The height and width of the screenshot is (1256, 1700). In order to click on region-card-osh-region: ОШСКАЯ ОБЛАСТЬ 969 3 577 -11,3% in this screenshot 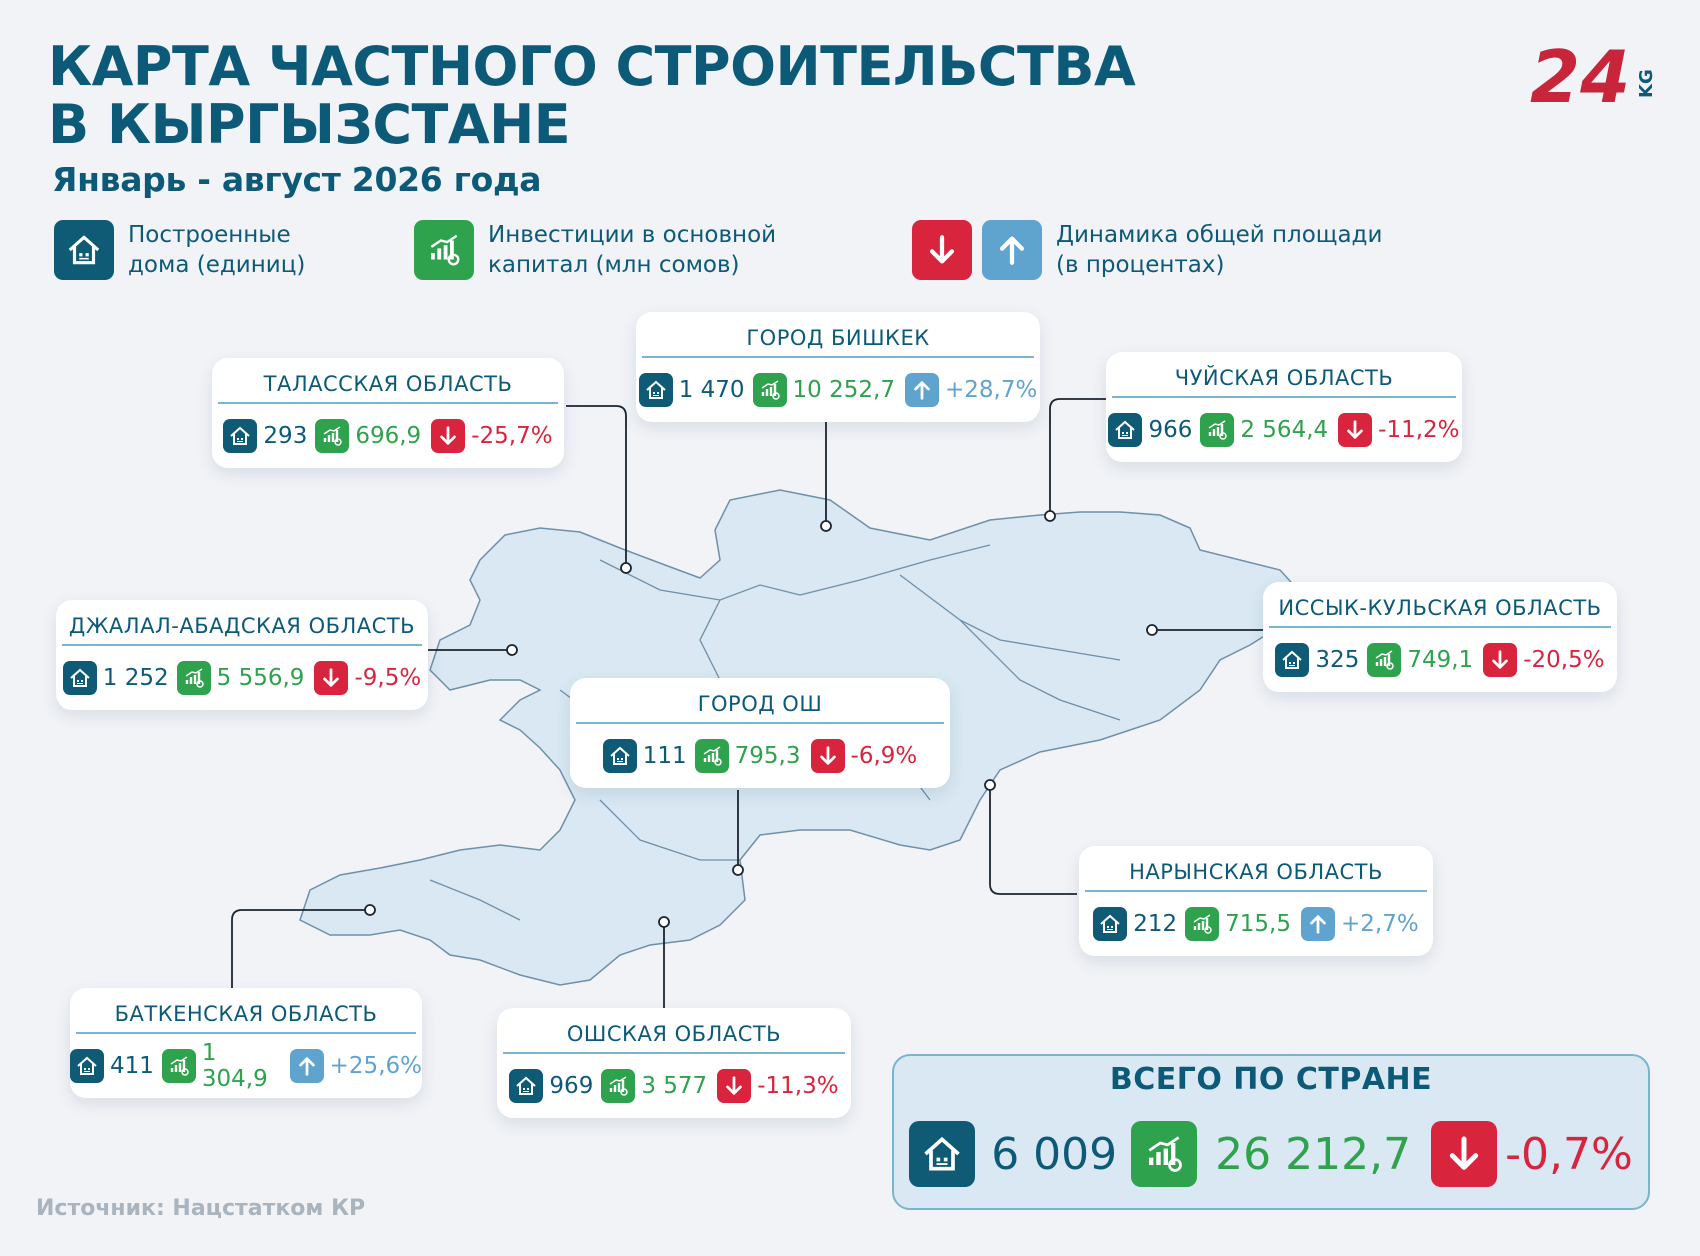, I will do `click(674, 1063)`.